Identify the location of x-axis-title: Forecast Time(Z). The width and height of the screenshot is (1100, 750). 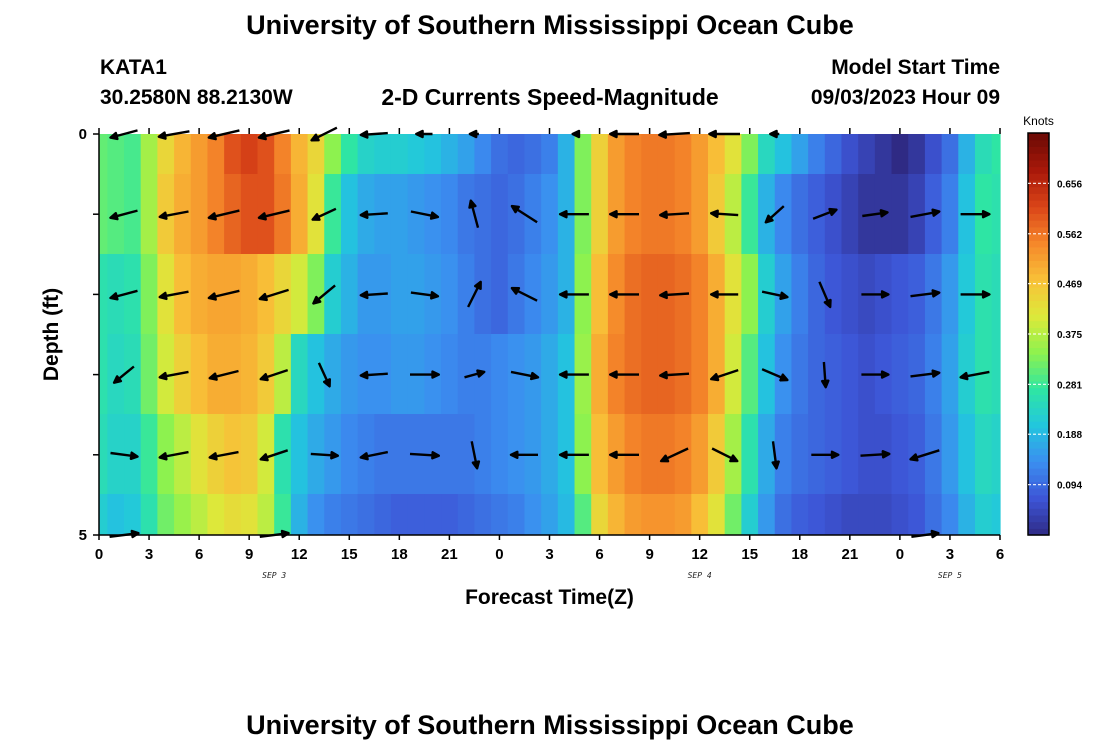
(549, 597).